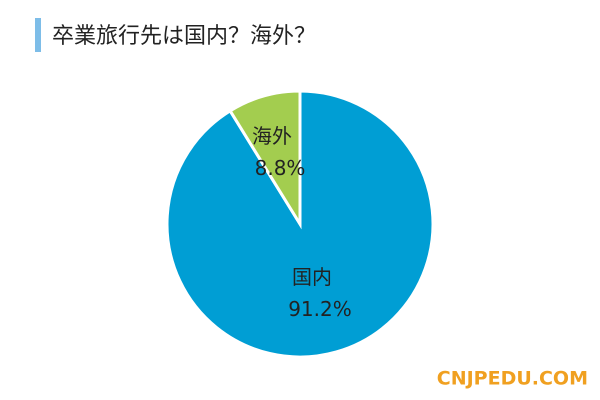 The width and height of the screenshot is (600, 400). Describe the element at coordinates (312, 277) in the screenshot. I see `slice-label: 国内` at that location.